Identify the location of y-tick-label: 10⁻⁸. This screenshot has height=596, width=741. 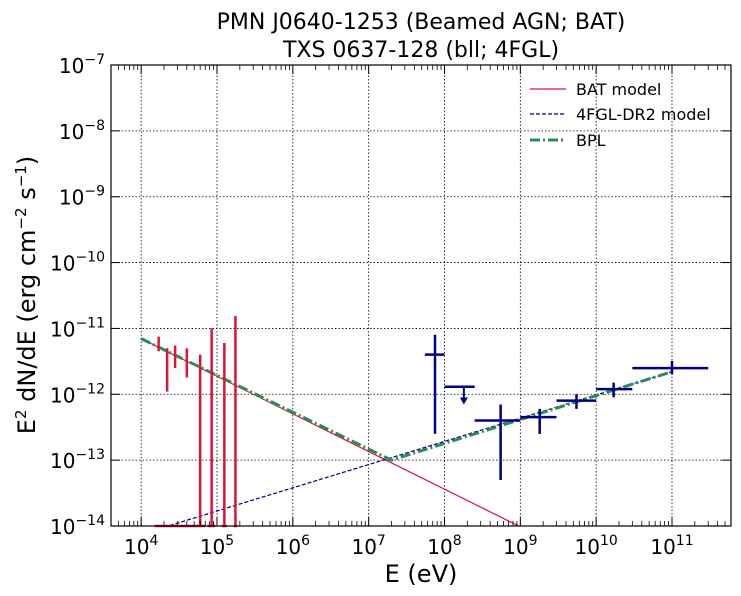
(82, 131).